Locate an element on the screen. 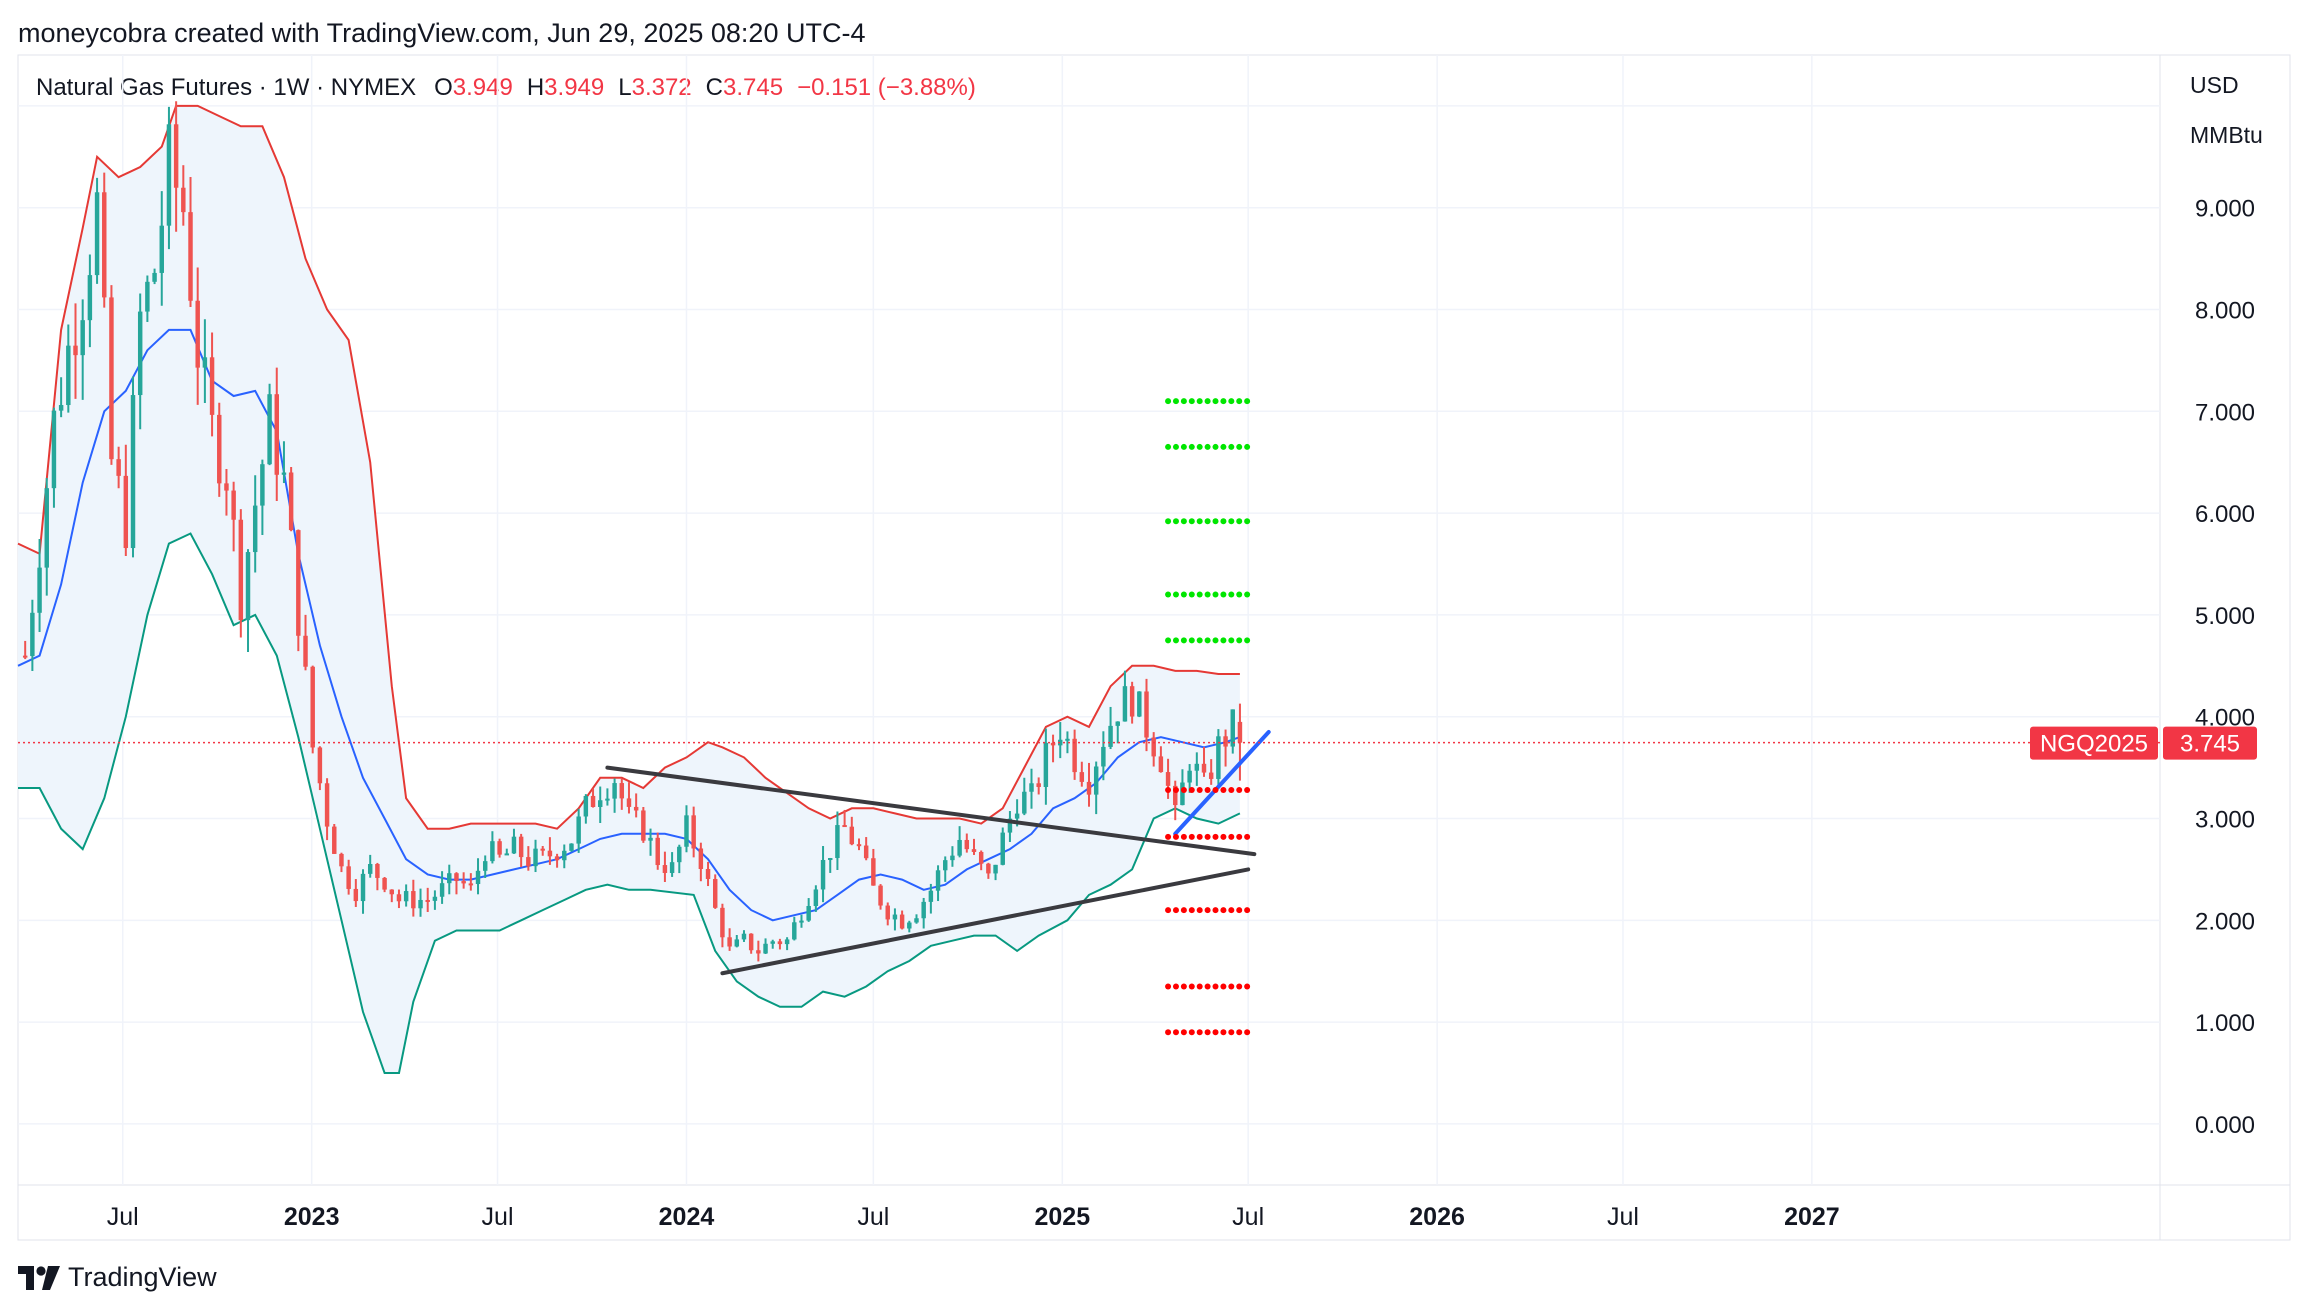 Image resolution: width=2308 pixels, height=1310 pixels. symbol-tag-label: NGQ2025 is located at coordinates (2094, 744).